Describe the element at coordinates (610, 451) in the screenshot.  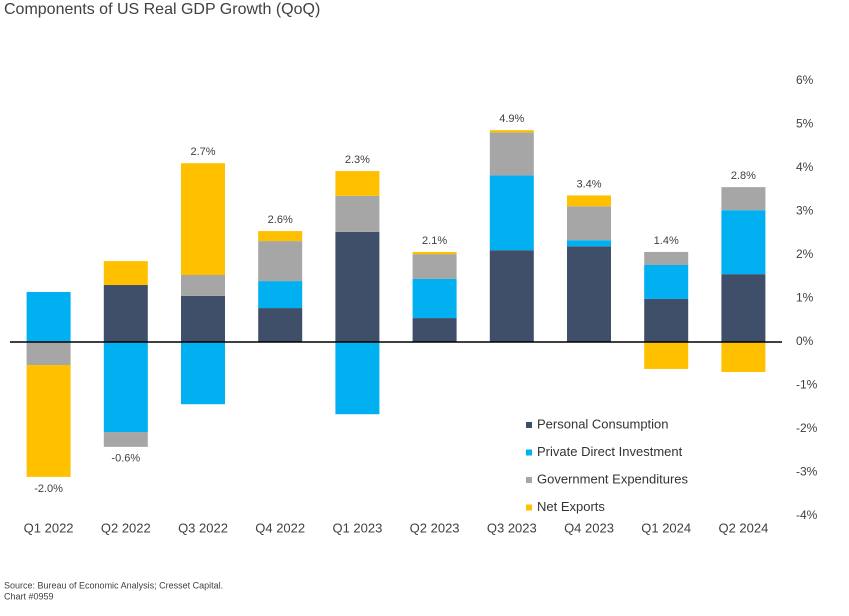
I see `legend-label: Private Direct Investment` at that location.